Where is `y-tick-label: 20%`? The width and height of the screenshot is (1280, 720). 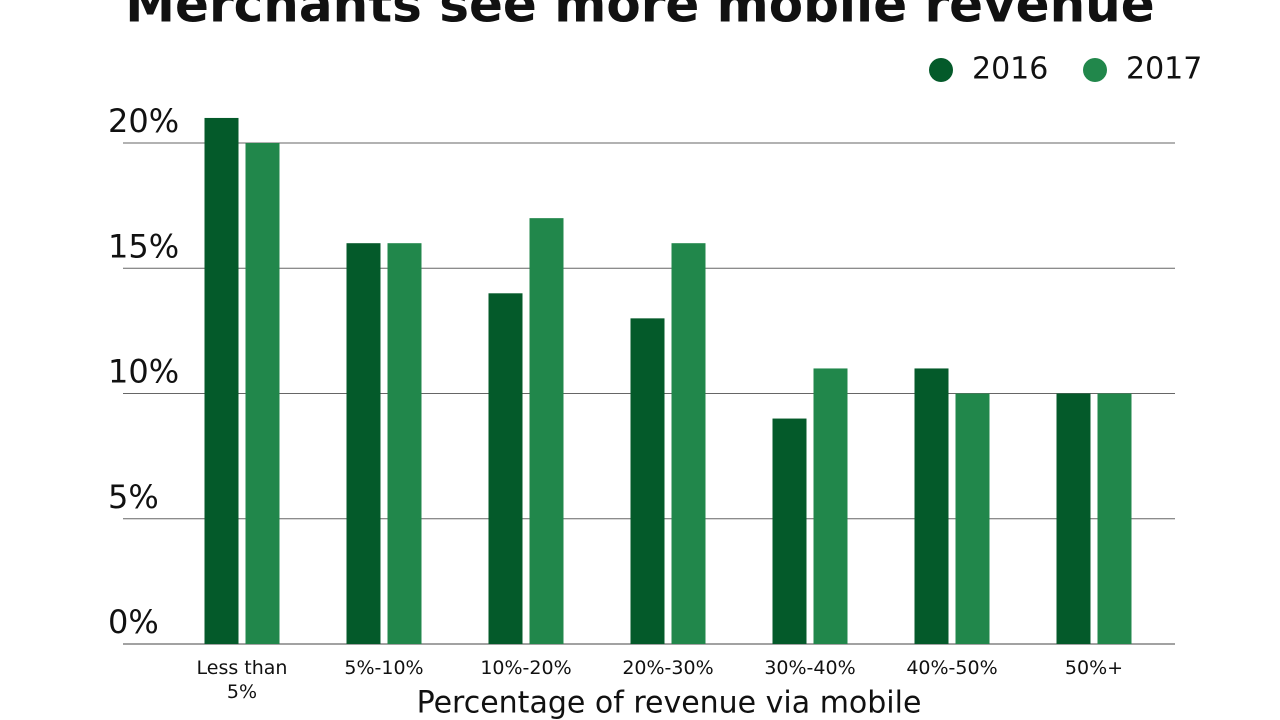
y-tick-label: 20% is located at coordinates (143, 121).